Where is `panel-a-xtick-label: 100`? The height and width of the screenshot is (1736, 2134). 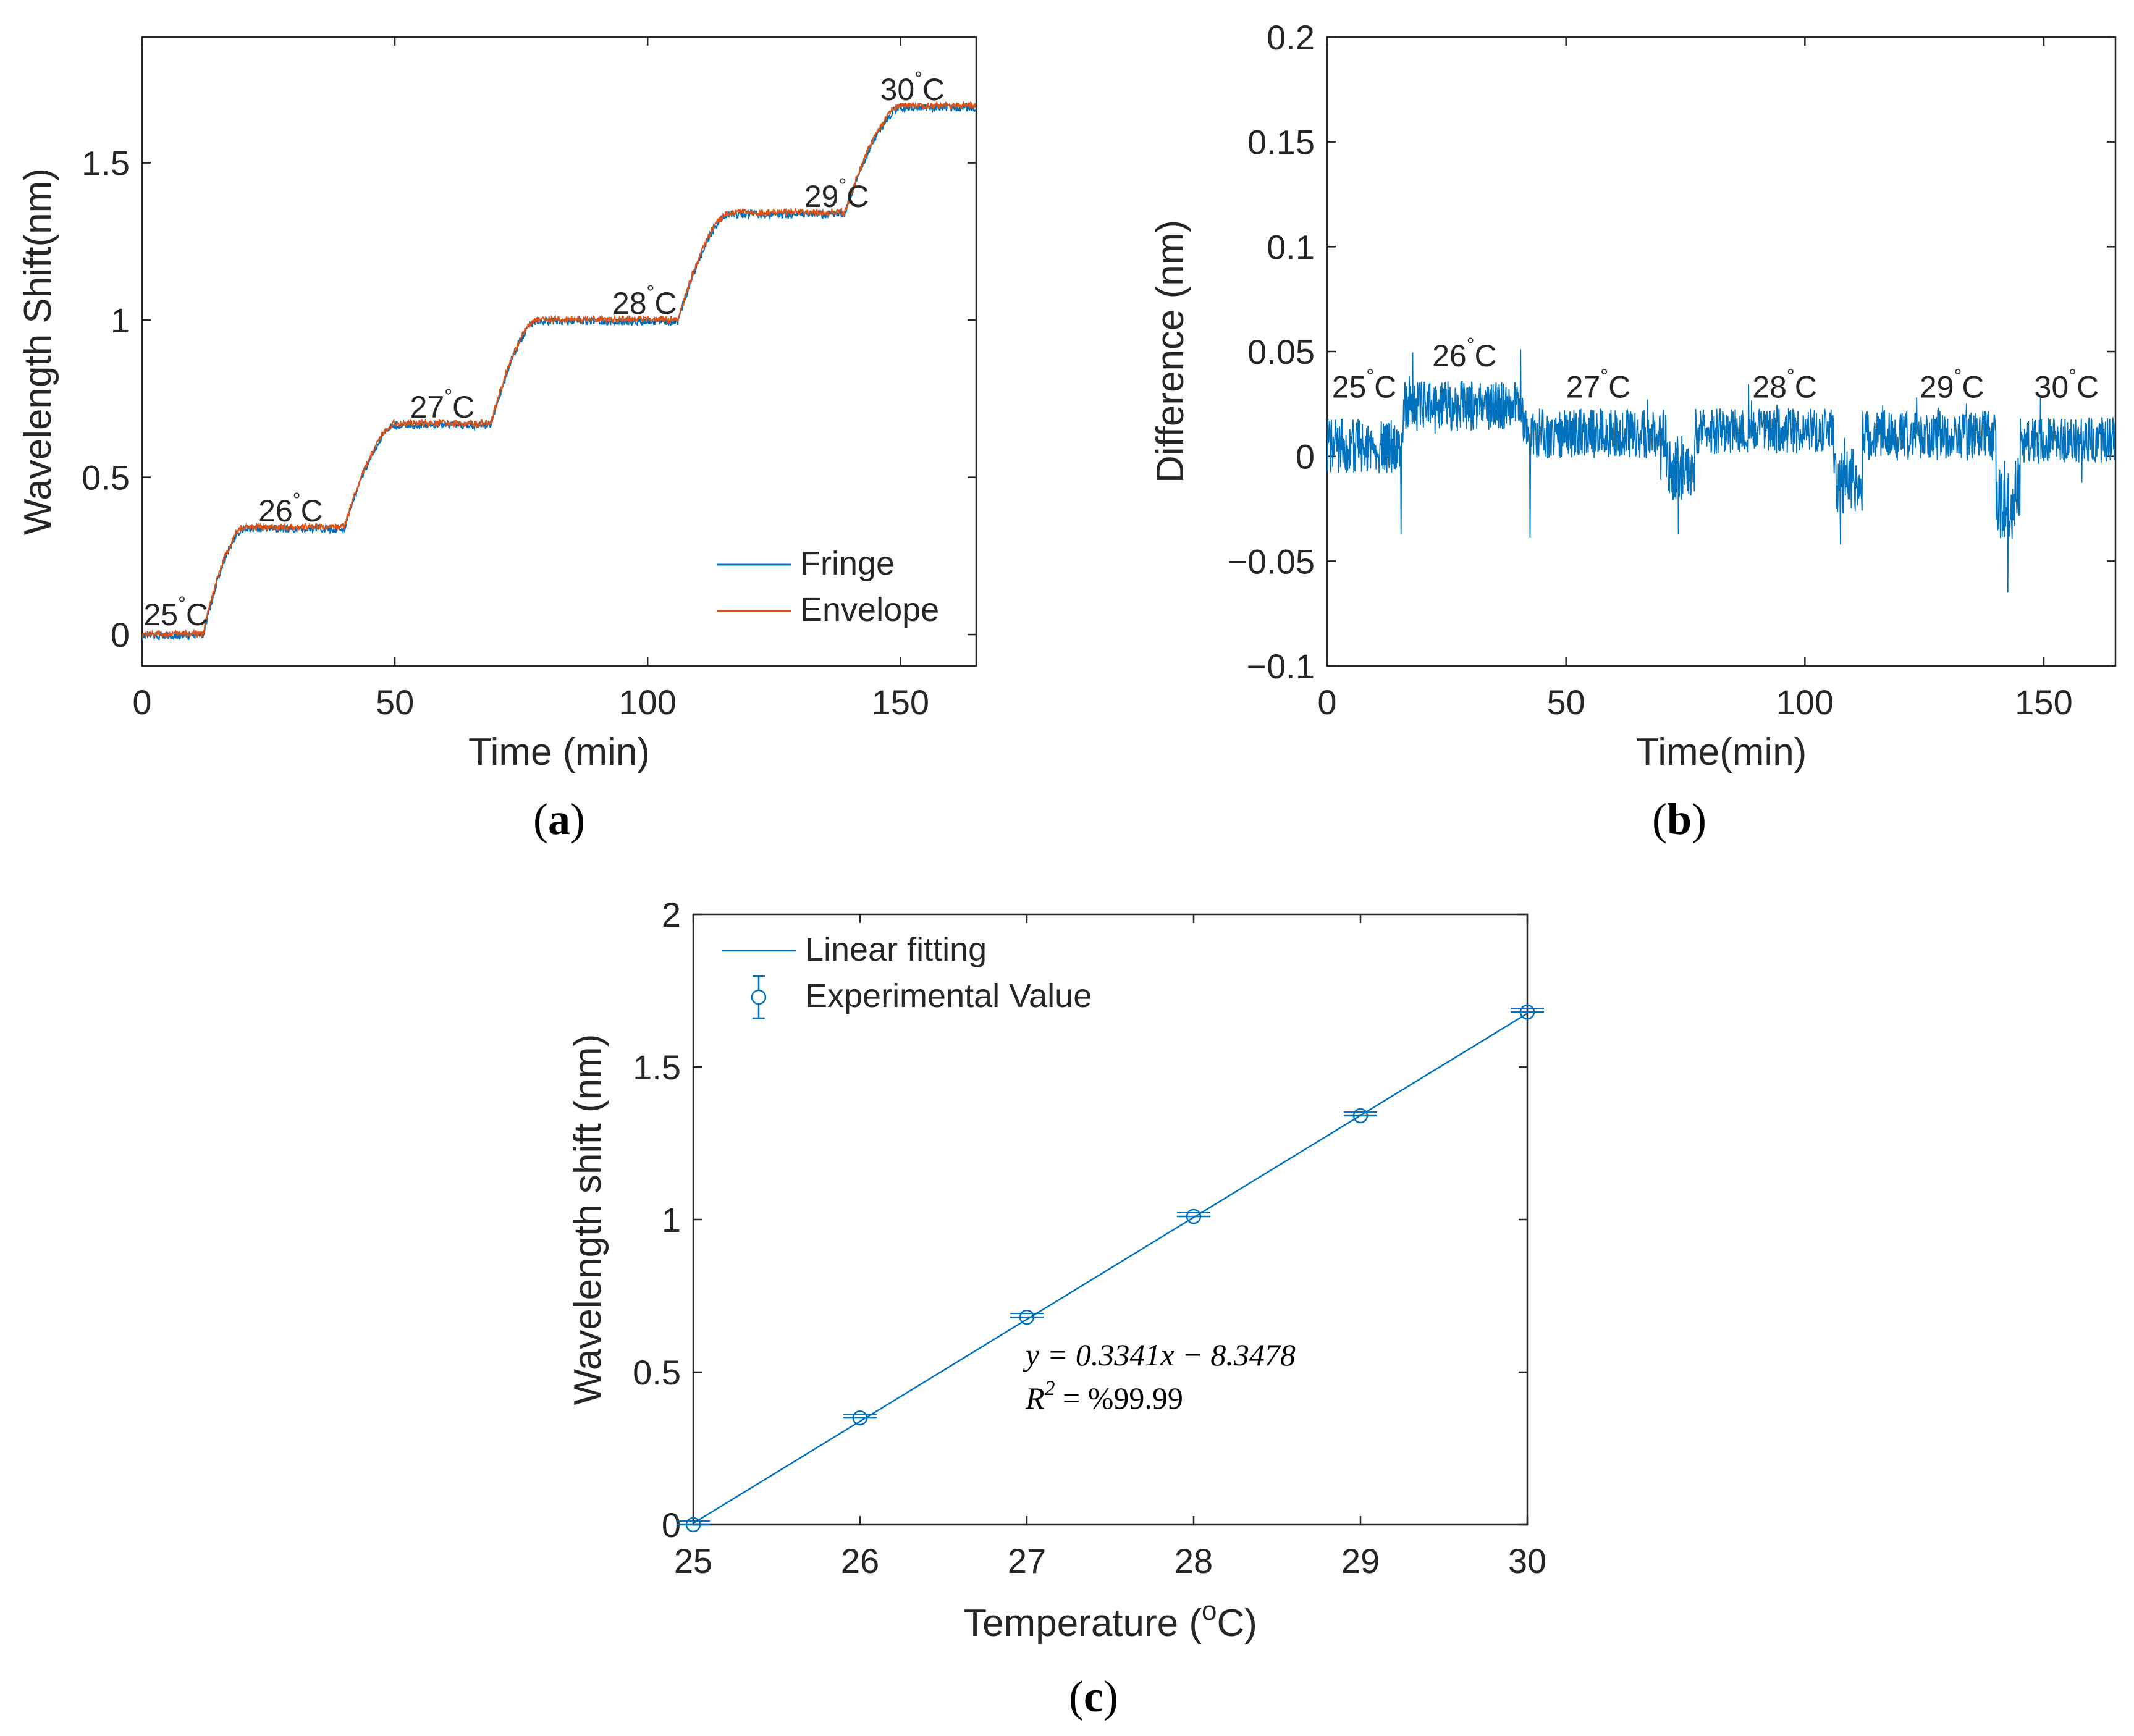 panel-a-xtick-label: 100 is located at coordinates (647, 702).